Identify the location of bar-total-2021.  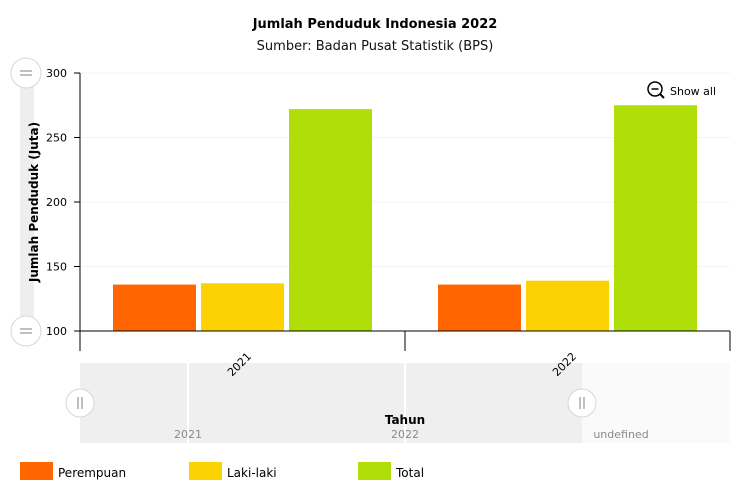
(330, 220).